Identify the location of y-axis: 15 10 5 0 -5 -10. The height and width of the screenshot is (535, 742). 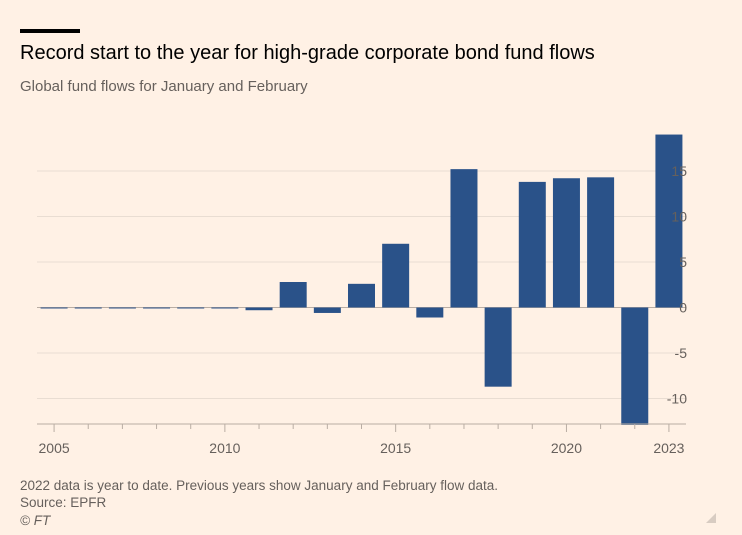
(677, 285).